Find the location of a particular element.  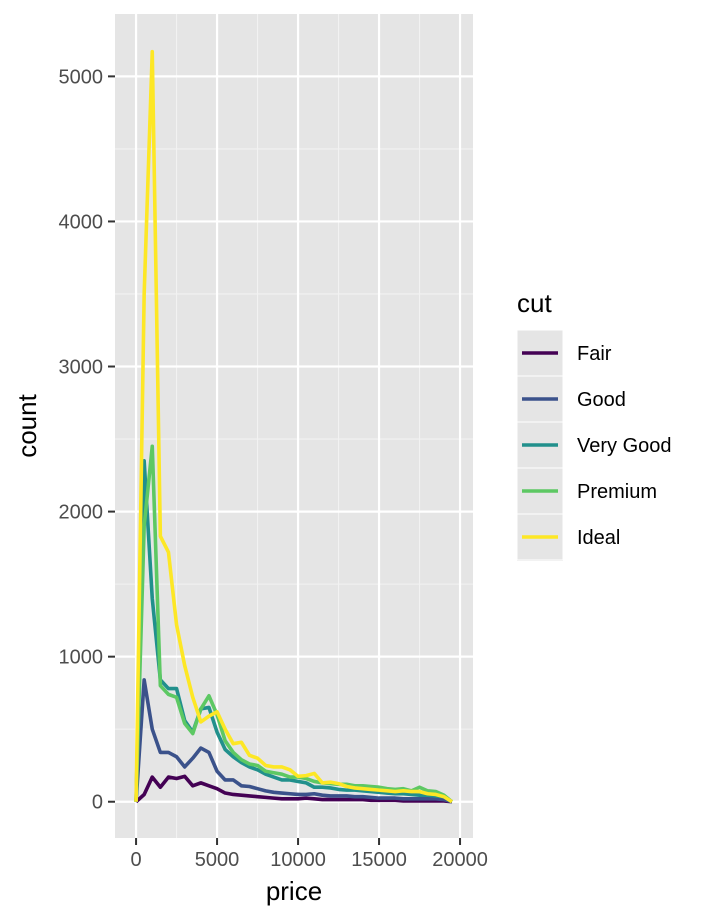

legend-title: cut is located at coordinates (534, 303).